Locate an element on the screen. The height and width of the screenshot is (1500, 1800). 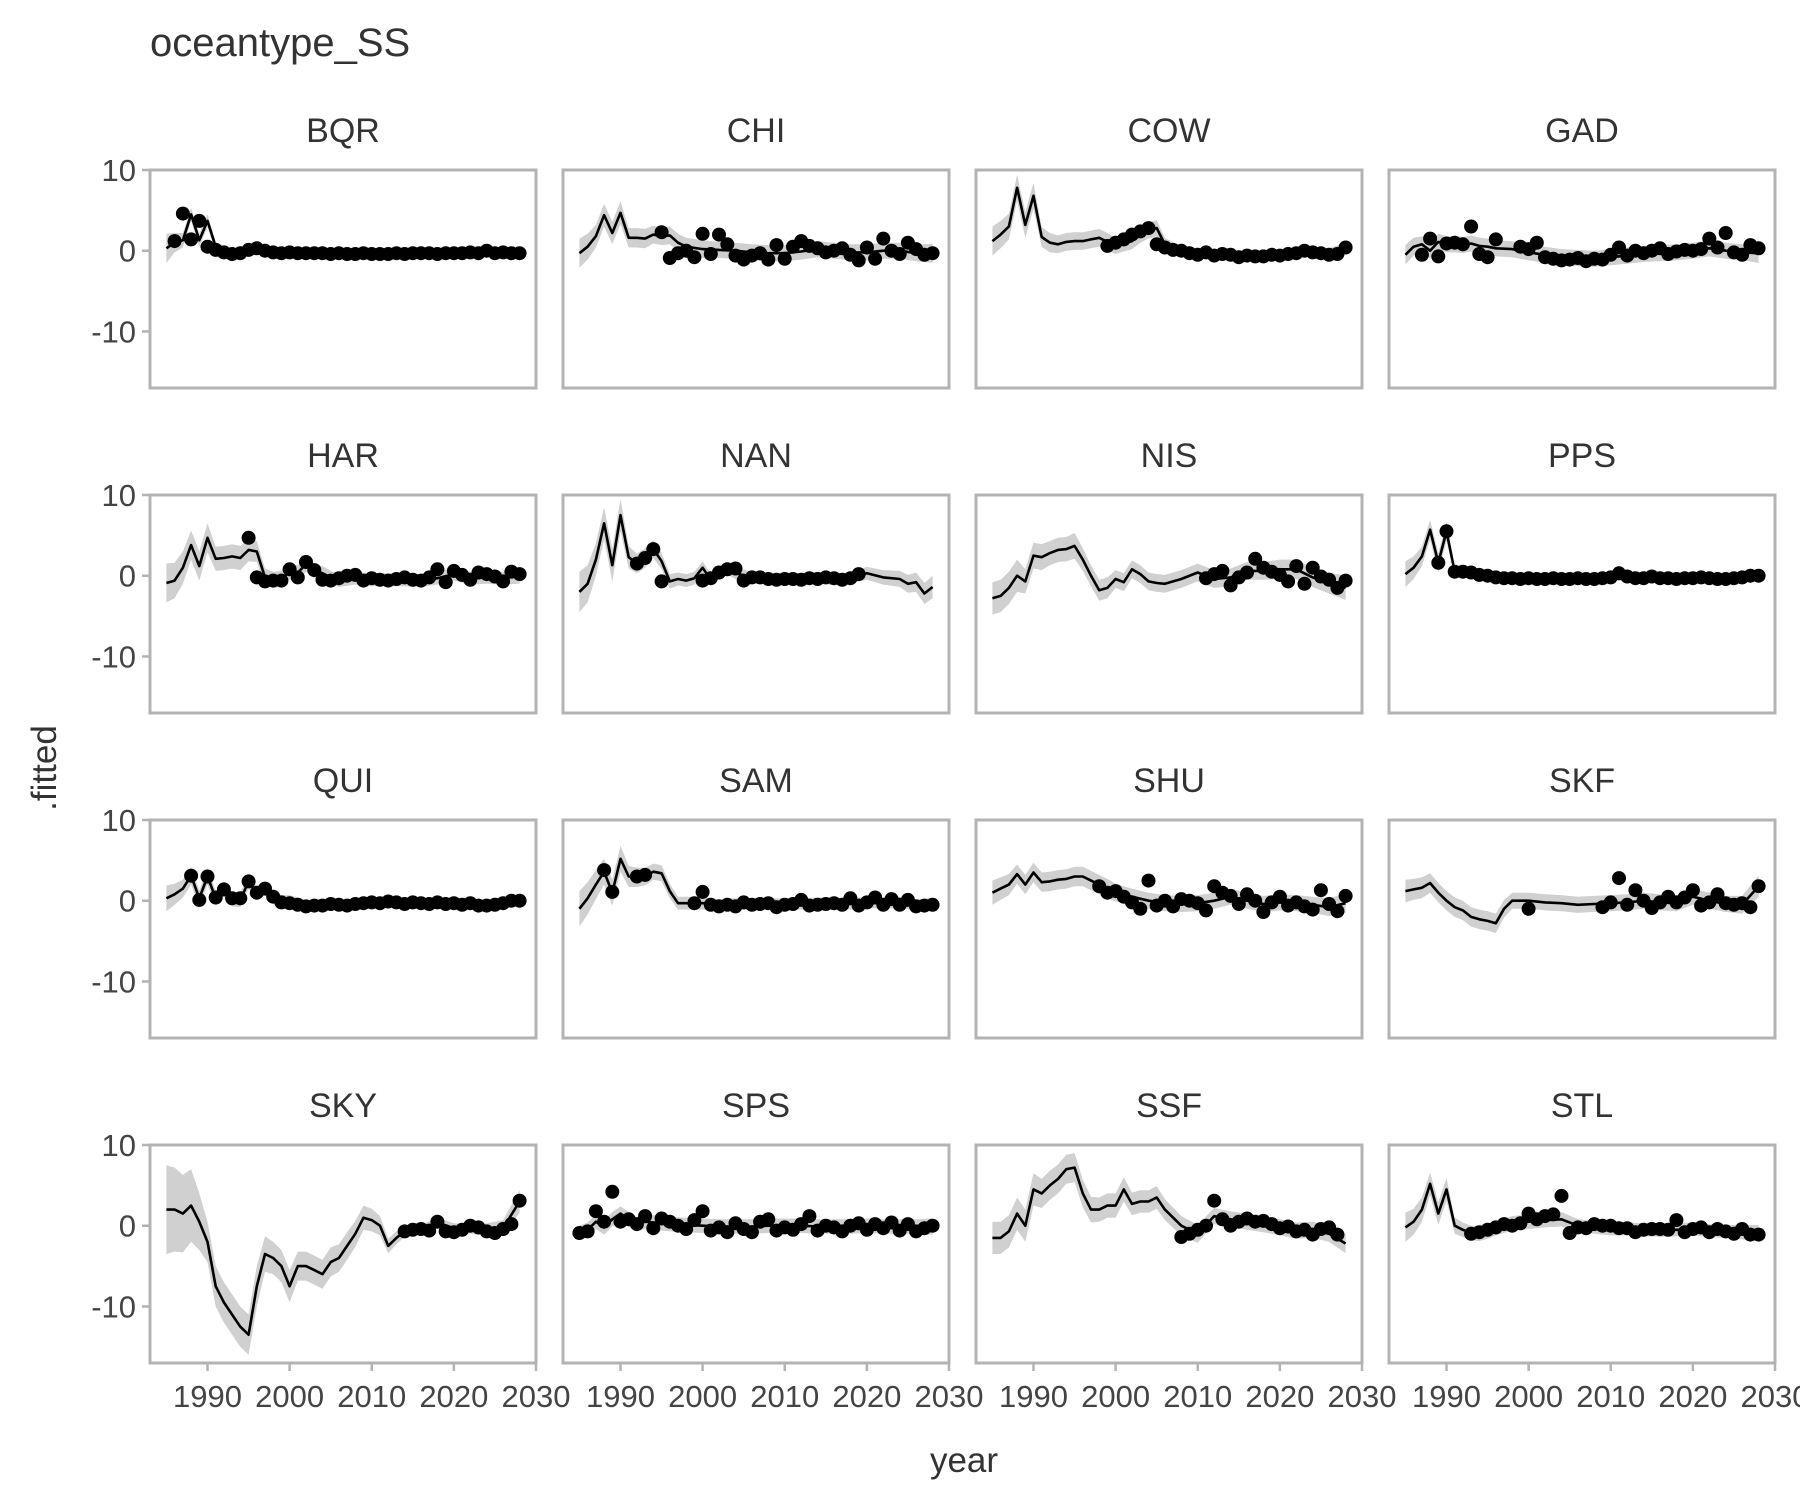
facet-panel-nan: NAN is located at coordinates (756, 576).